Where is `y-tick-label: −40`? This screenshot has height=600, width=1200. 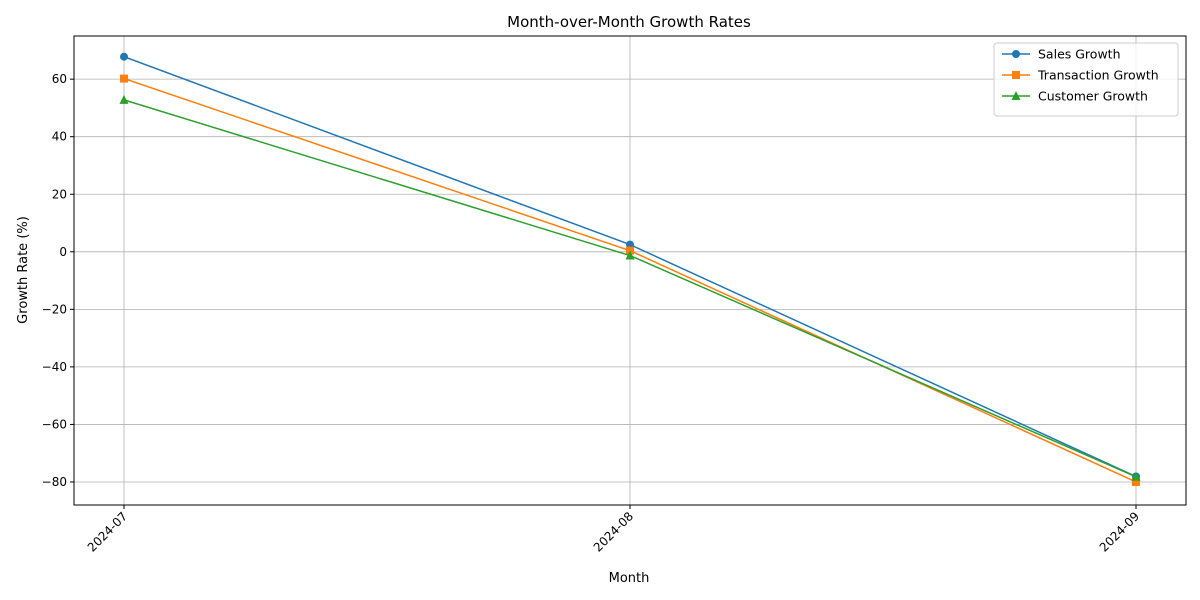 y-tick-label: −40 is located at coordinates (54, 367).